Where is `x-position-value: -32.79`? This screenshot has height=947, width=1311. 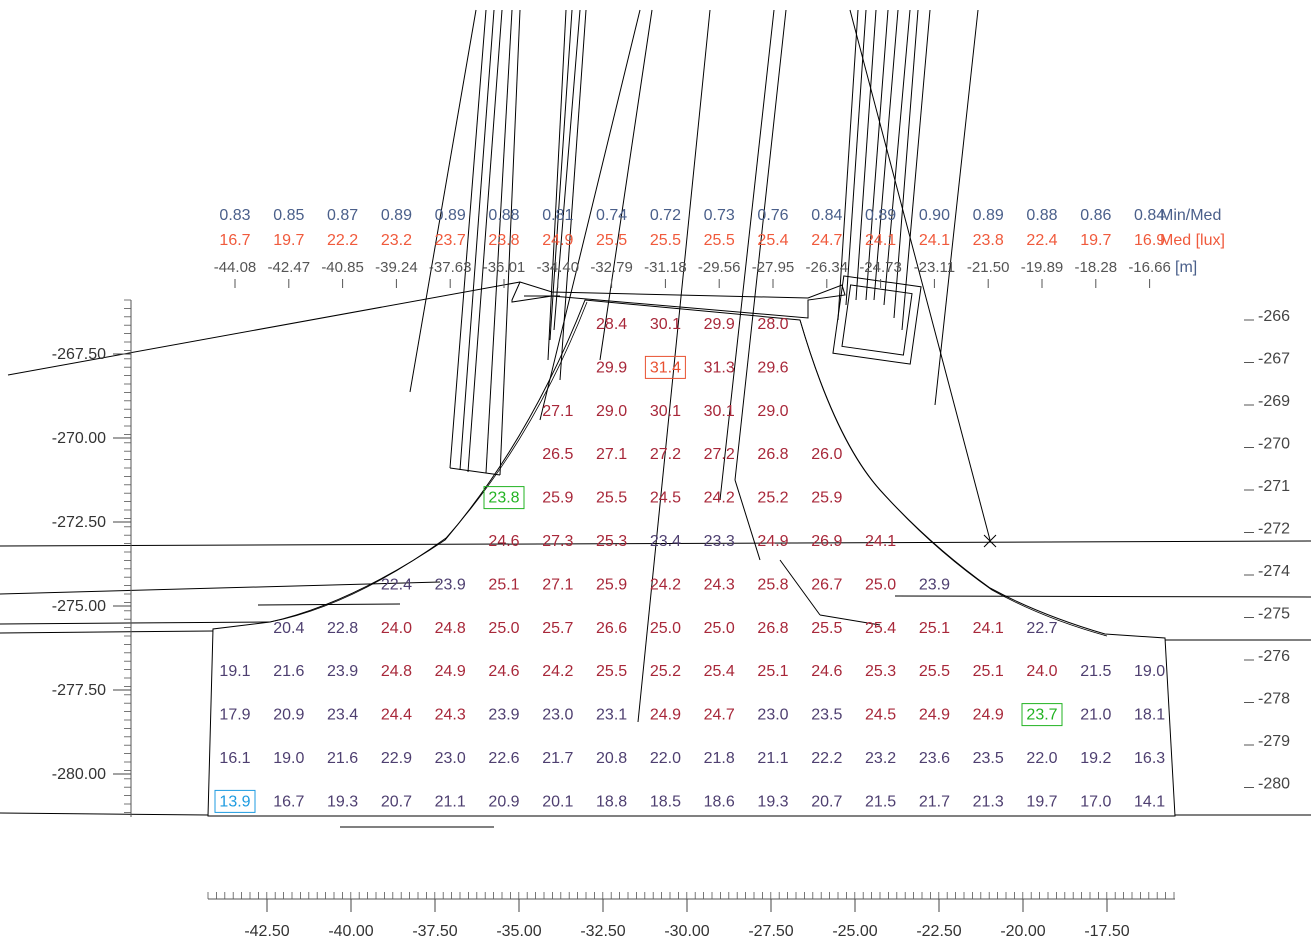 x-position-value: -32.79 is located at coordinates (611, 267).